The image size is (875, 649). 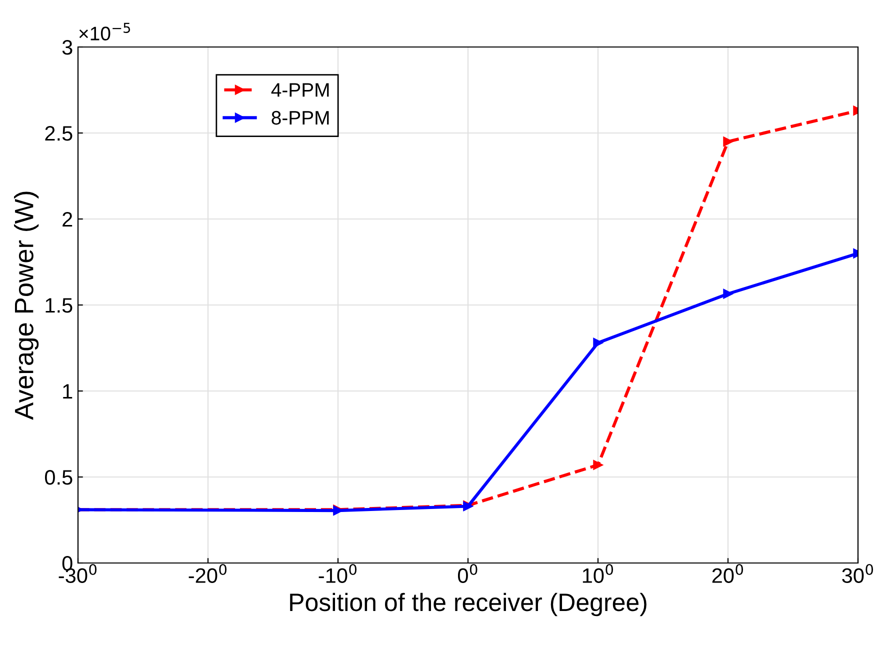 What do you see at coordinates (67, 219) in the screenshot?
I see `y-tick-label: 2` at bounding box center [67, 219].